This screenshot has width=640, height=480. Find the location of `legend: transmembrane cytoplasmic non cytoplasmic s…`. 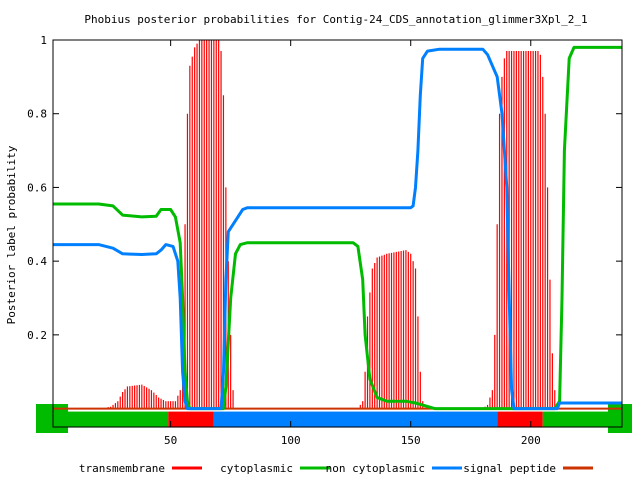

legend: transmembrane cytoplasmic non cytoplasmic s… is located at coordinates (336, 468).